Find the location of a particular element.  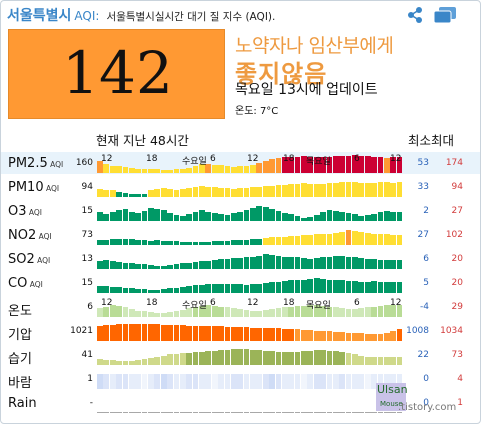

row-pm25: PM2.5 AQI 160 12 18 수요일 6 12 18 목요일 6 12 53 174 is located at coordinates (240, 163).